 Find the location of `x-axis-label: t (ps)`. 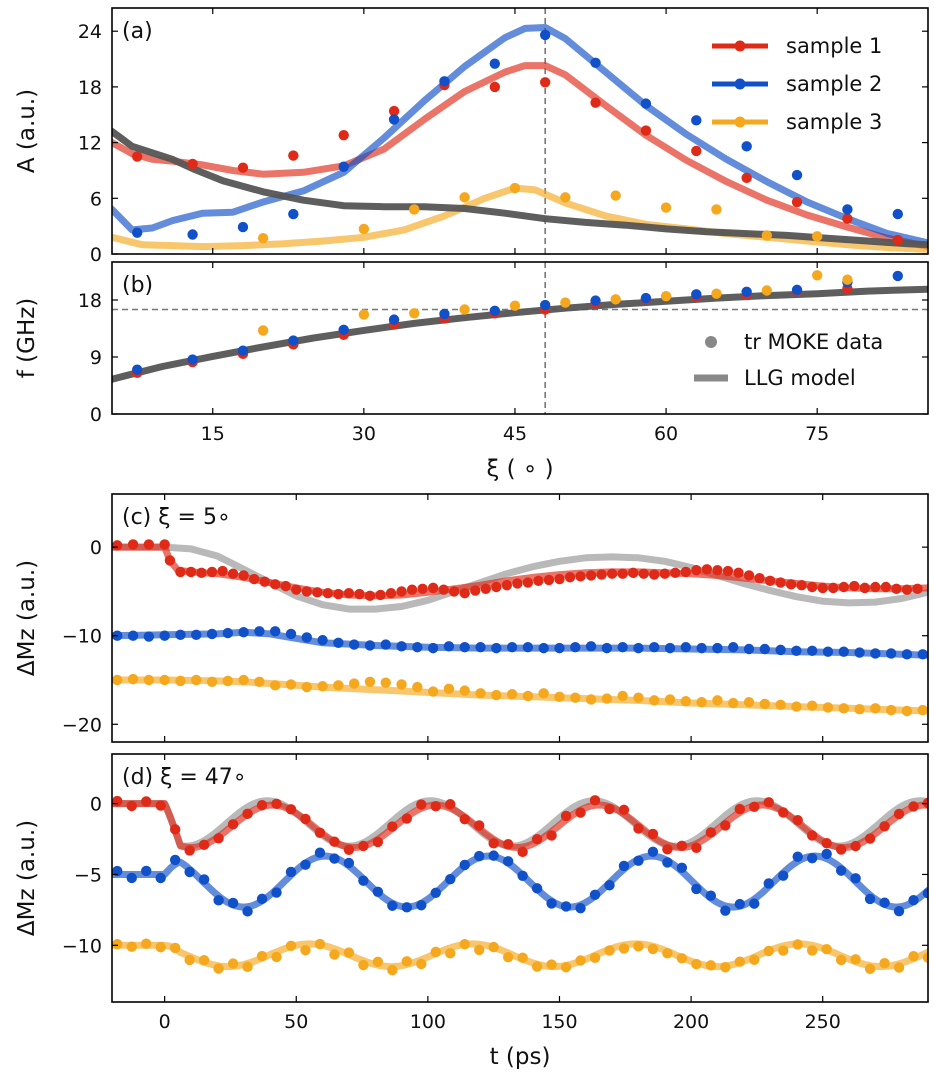

x-axis-label: t (ps) is located at coordinates (520, 1057).